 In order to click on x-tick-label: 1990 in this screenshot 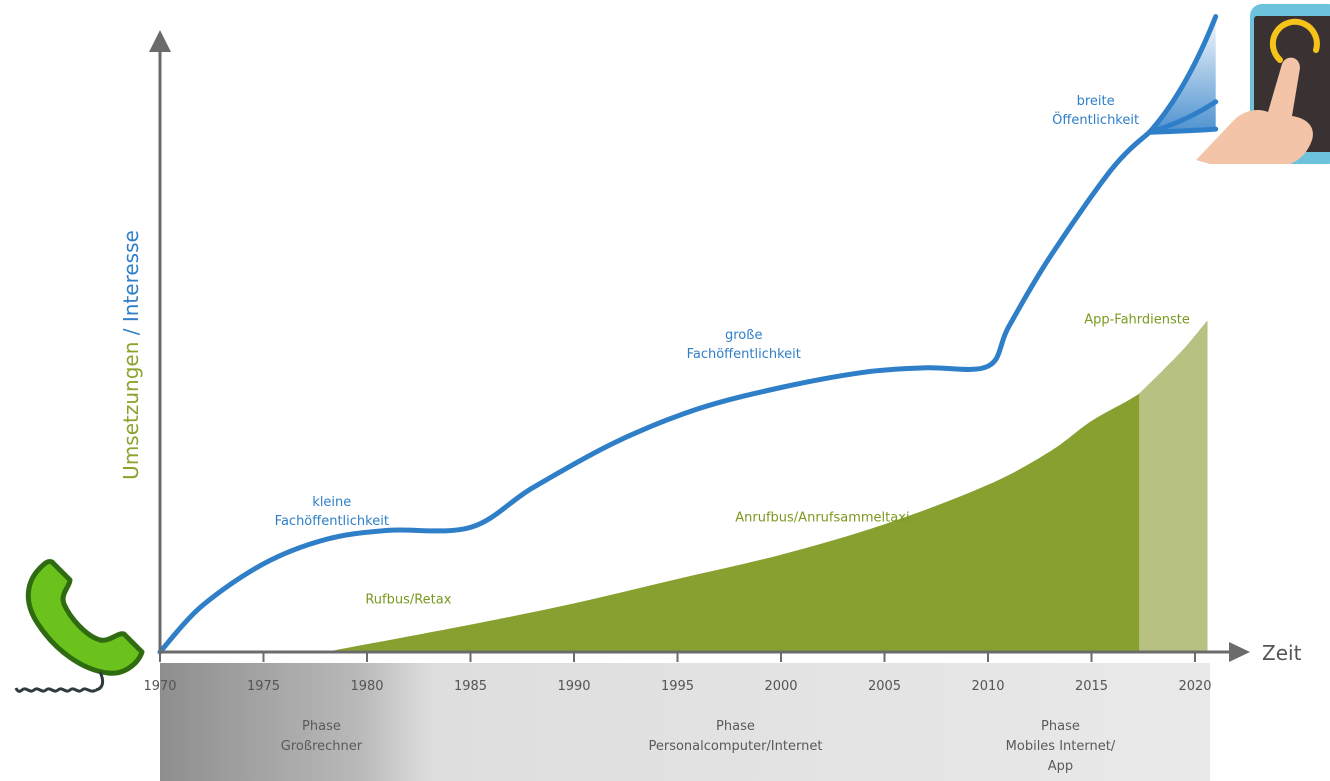, I will do `click(573, 686)`.